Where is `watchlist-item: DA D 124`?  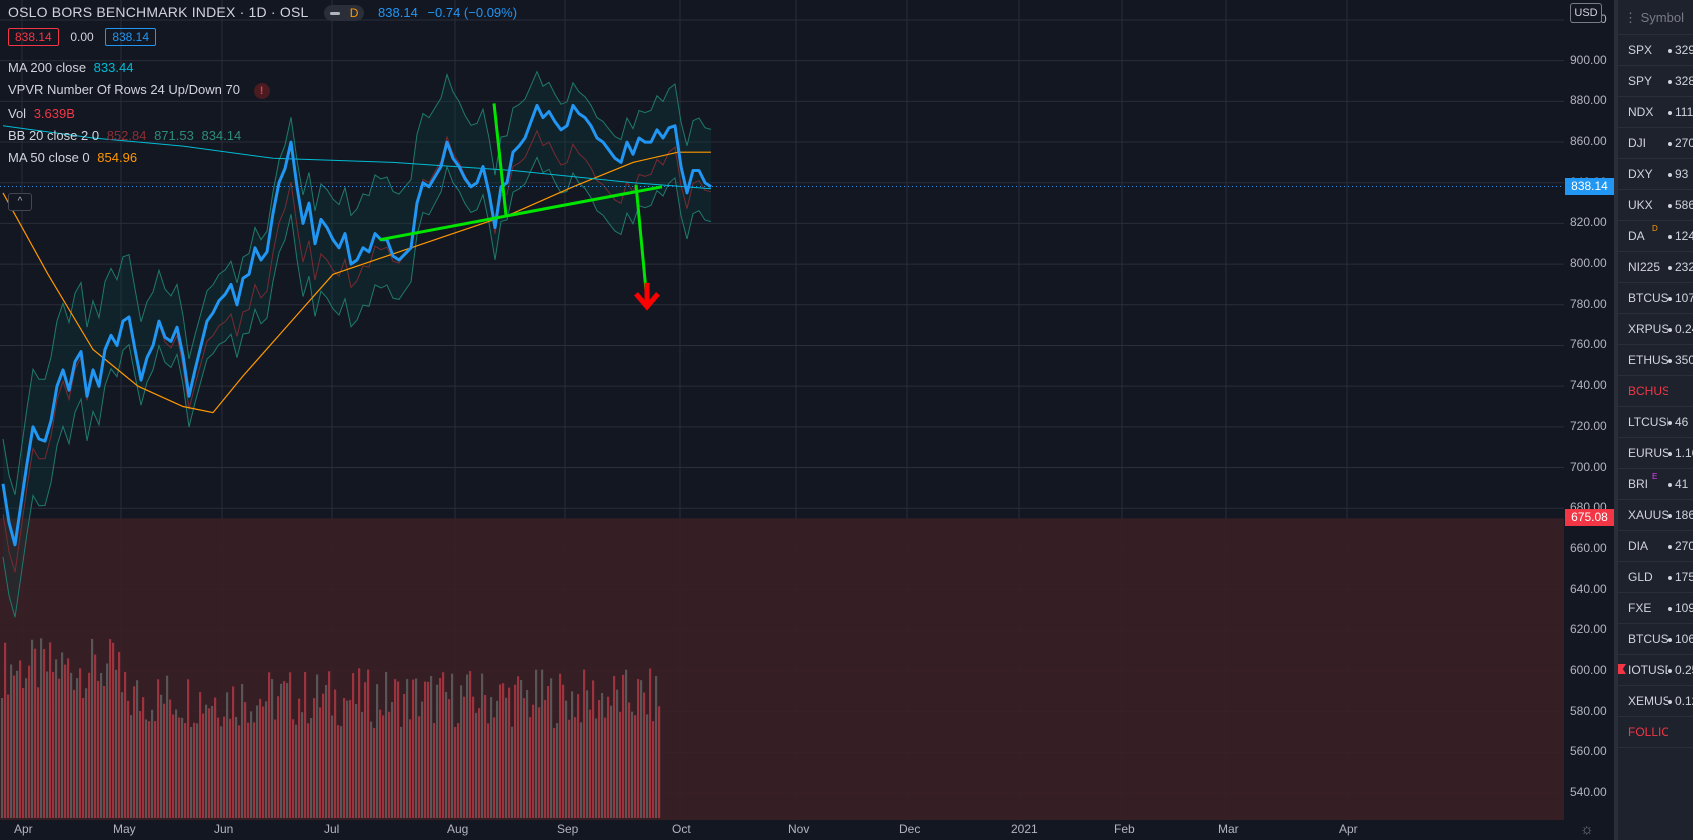
watchlist-item: DA D 124 is located at coordinates (1655, 236).